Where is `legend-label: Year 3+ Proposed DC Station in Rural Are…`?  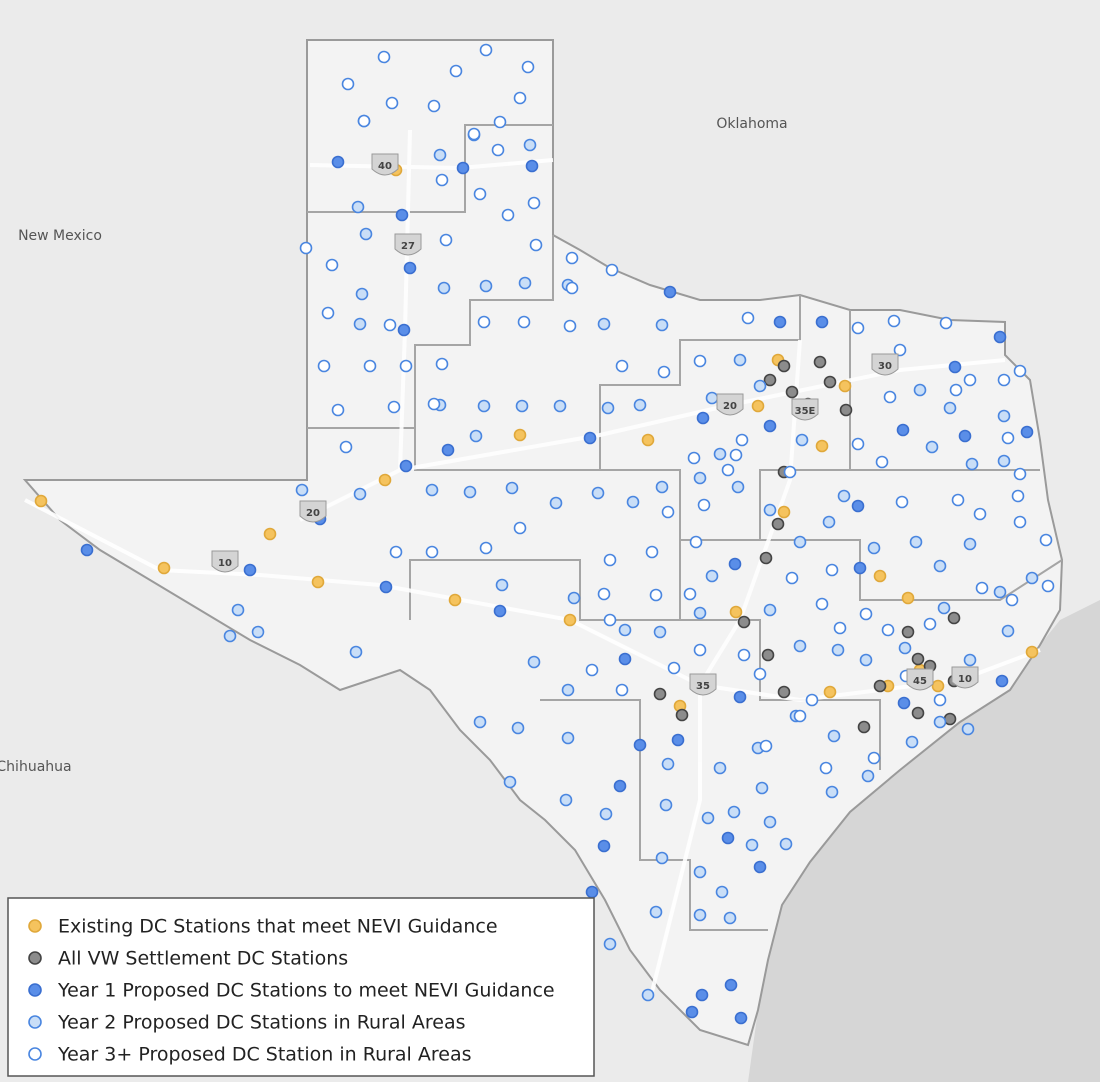 legend-label: Year 3+ Proposed DC Station in Rural Are… is located at coordinates (264, 1055).